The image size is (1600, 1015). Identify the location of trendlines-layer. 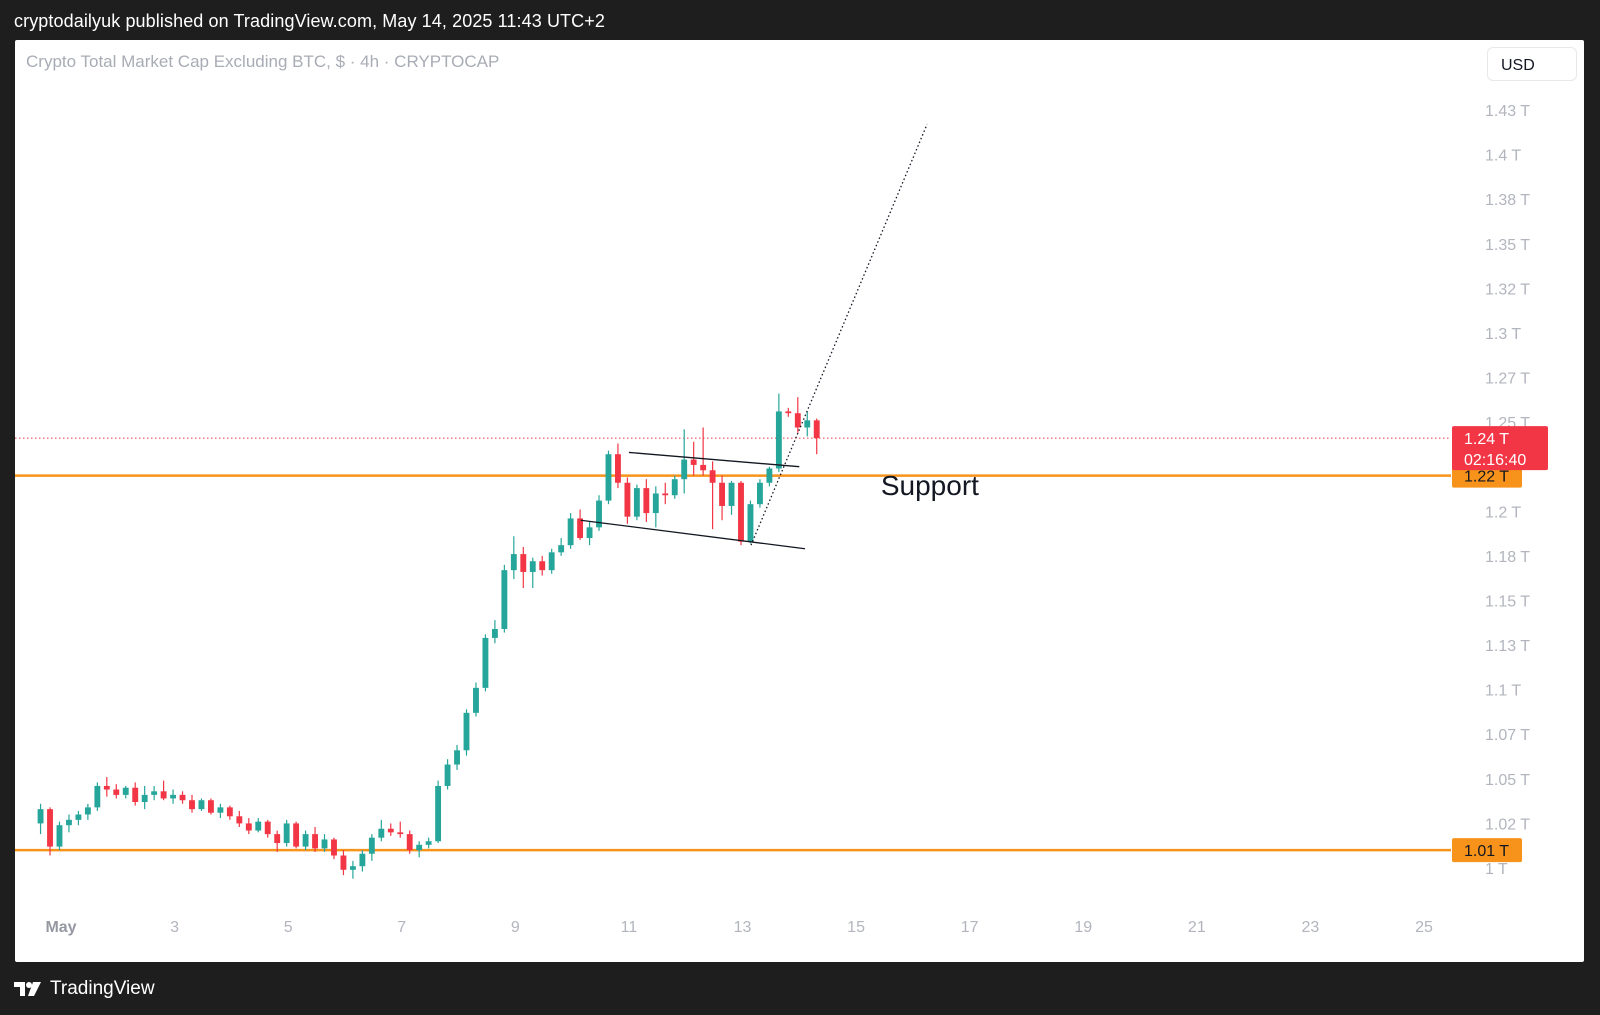
(754, 337).